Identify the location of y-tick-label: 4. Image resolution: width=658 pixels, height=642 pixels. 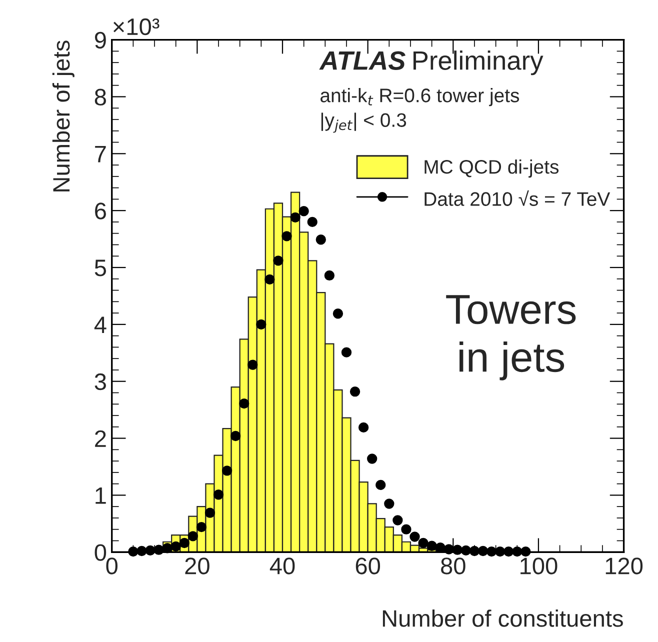
(100, 324).